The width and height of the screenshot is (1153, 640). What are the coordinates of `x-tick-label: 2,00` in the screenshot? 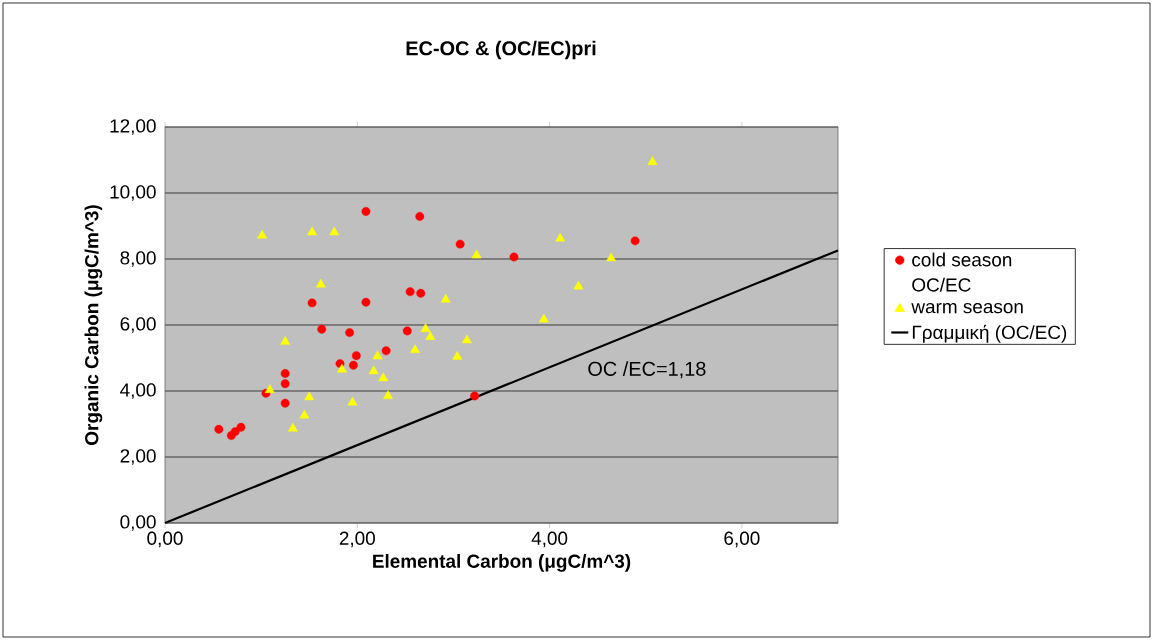 It's located at (357, 539).